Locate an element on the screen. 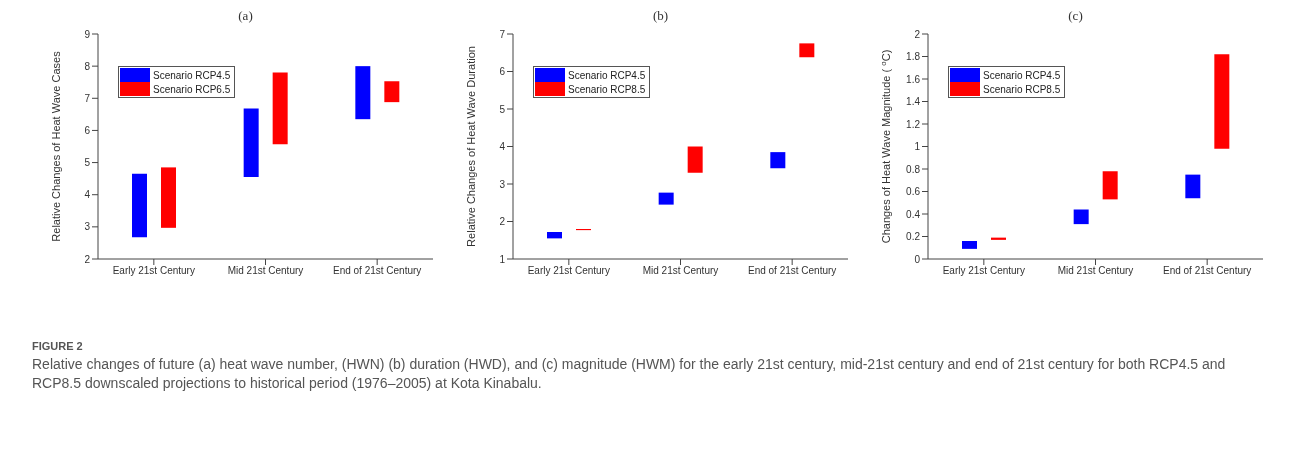 This screenshot has height=468, width=1290. y-tick-label: 0.6 is located at coordinates (913, 192).